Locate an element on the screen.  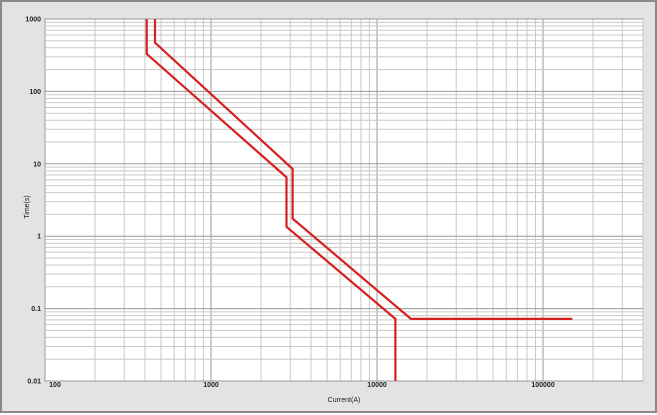
x-tick-label: 1000 is located at coordinates (211, 385).